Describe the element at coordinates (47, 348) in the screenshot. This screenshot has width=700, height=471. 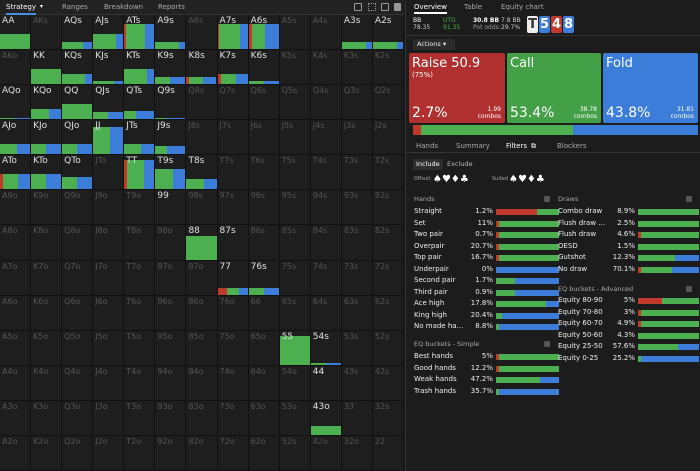
I see `hand-cell: K5o` at that location.